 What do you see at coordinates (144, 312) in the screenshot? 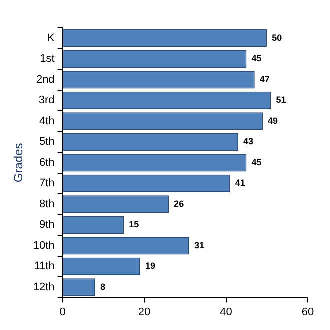
I see `x-tick-label: 20` at bounding box center [144, 312].